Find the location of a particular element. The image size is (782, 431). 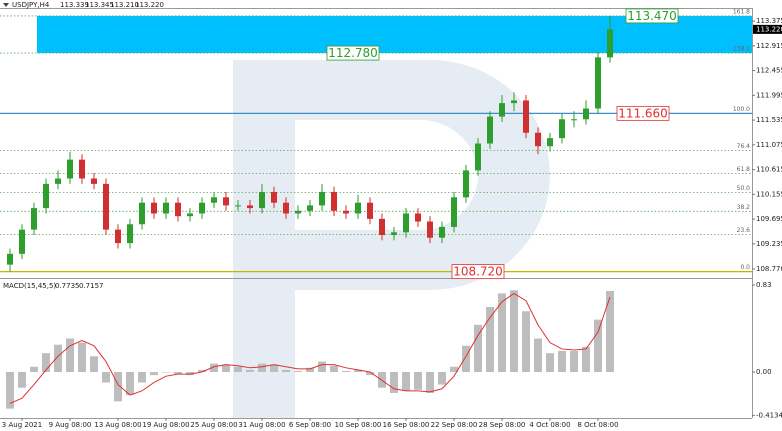

quote-value: 113.220 is located at coordinates (149, 5).